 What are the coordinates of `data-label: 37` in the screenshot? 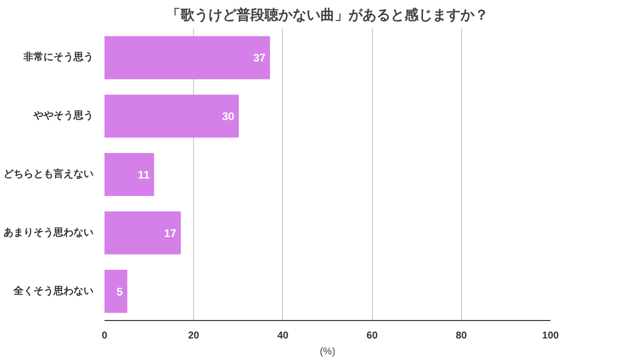 It's located at (259, 58).